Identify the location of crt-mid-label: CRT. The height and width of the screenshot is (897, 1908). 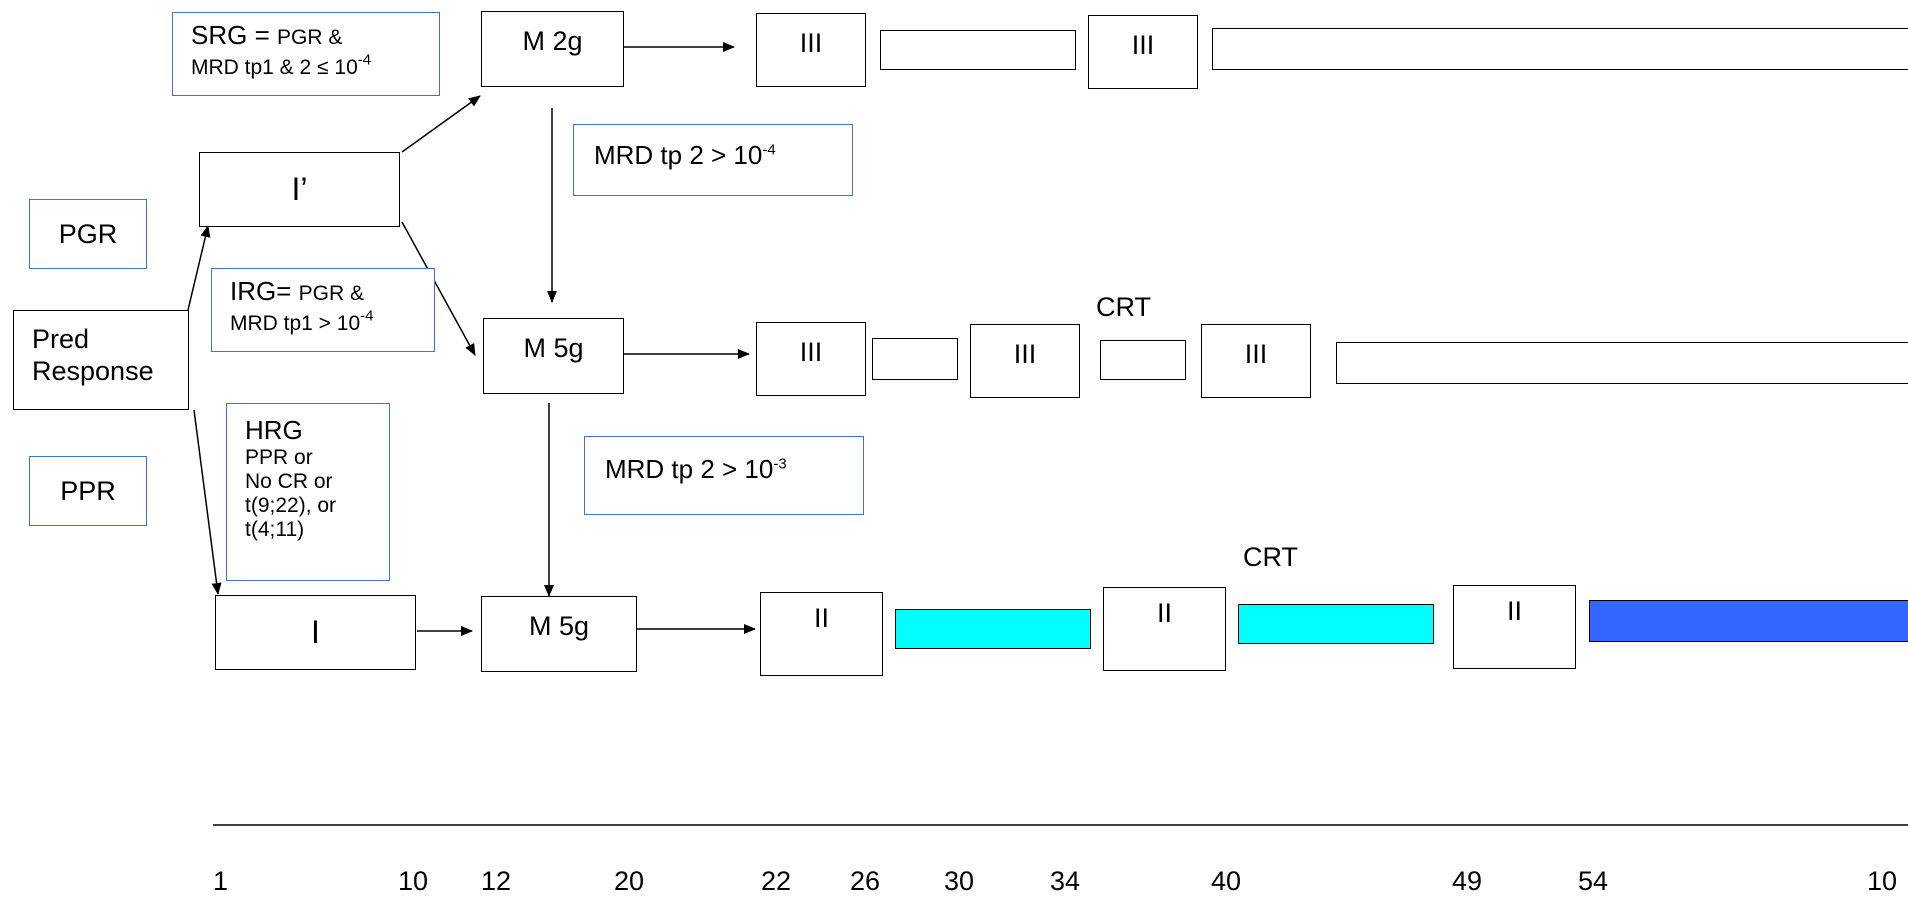
(1124, 307).